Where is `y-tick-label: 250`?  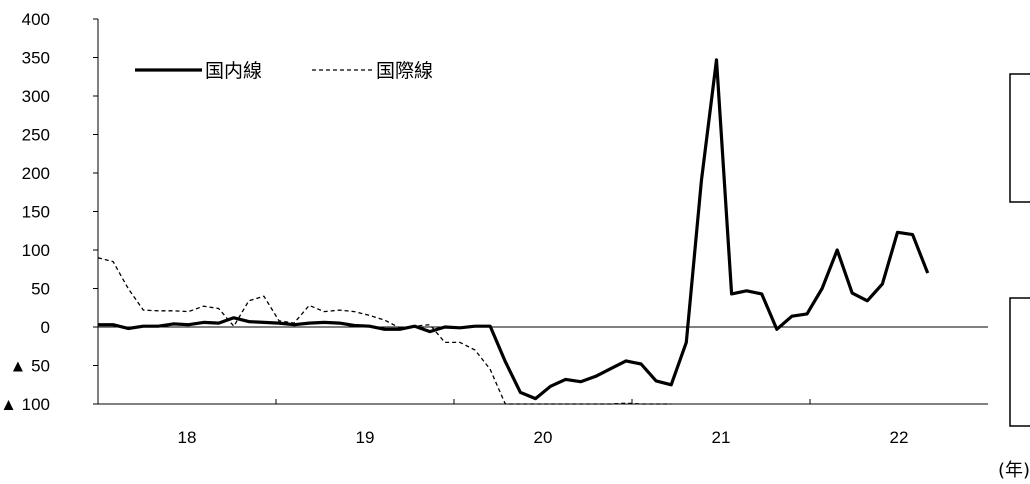 y-tick-label: 250 is located at coordinates (36, 135).